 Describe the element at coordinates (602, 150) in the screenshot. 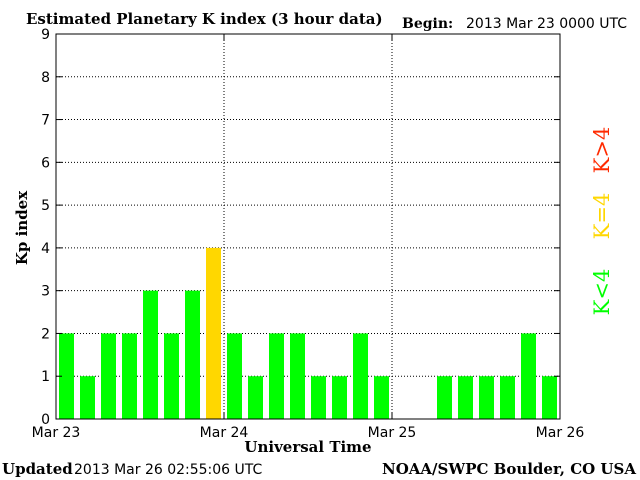

I see `legend-high: K>4` at that location.